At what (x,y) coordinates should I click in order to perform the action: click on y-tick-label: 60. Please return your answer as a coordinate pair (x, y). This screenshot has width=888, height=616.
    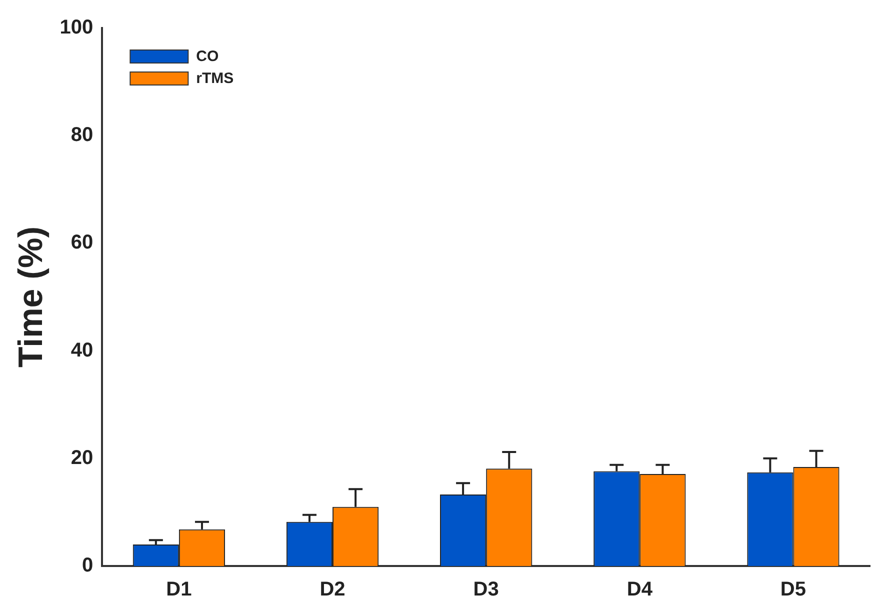
    Looking at the image, I should click on (82, 243).